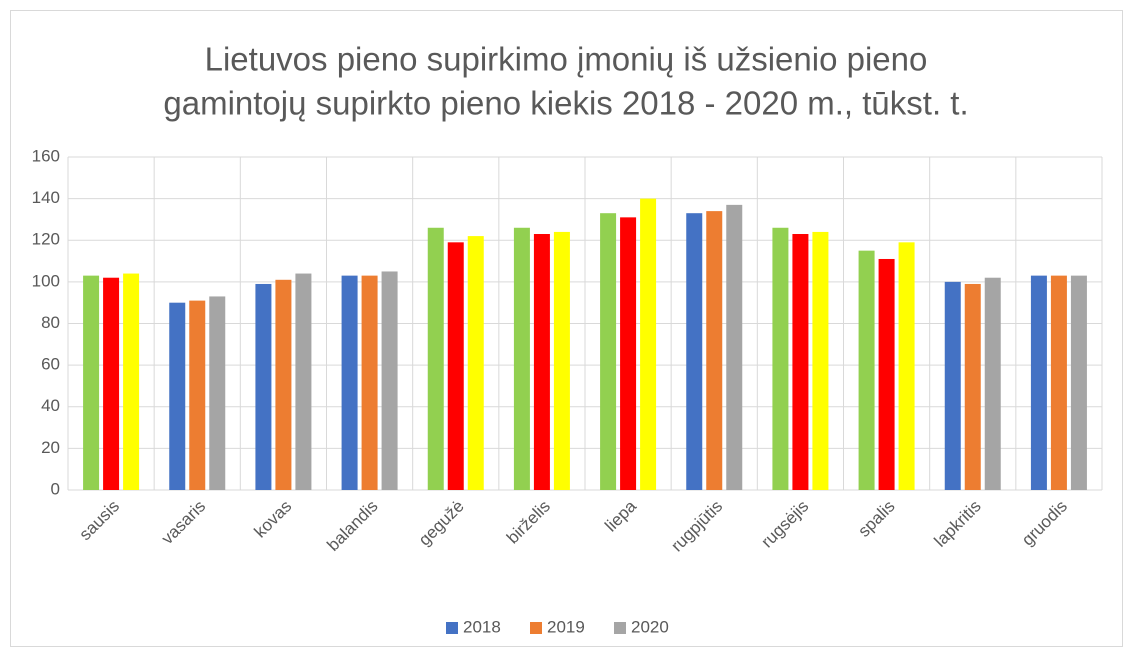 Image resolution: width=1133 pixels, height=657 pixels. Describe the element at coordinates (650, 626) in the screenshot. I see `legend-label: 2020` at that location.